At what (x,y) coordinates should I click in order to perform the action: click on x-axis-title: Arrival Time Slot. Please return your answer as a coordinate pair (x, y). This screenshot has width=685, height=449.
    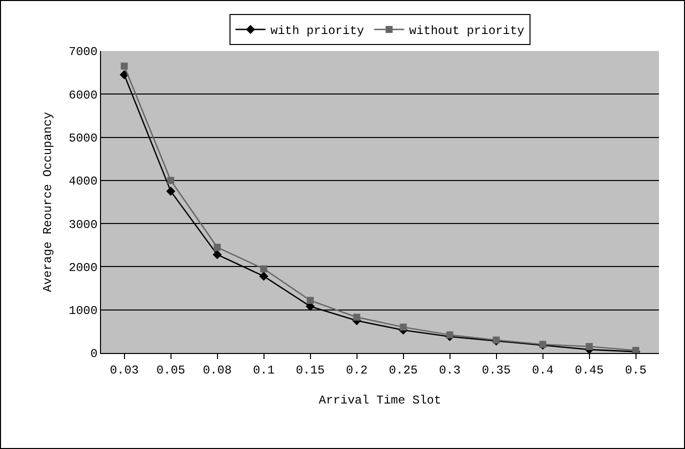
    Looking at the image, I should click on (380, 400).